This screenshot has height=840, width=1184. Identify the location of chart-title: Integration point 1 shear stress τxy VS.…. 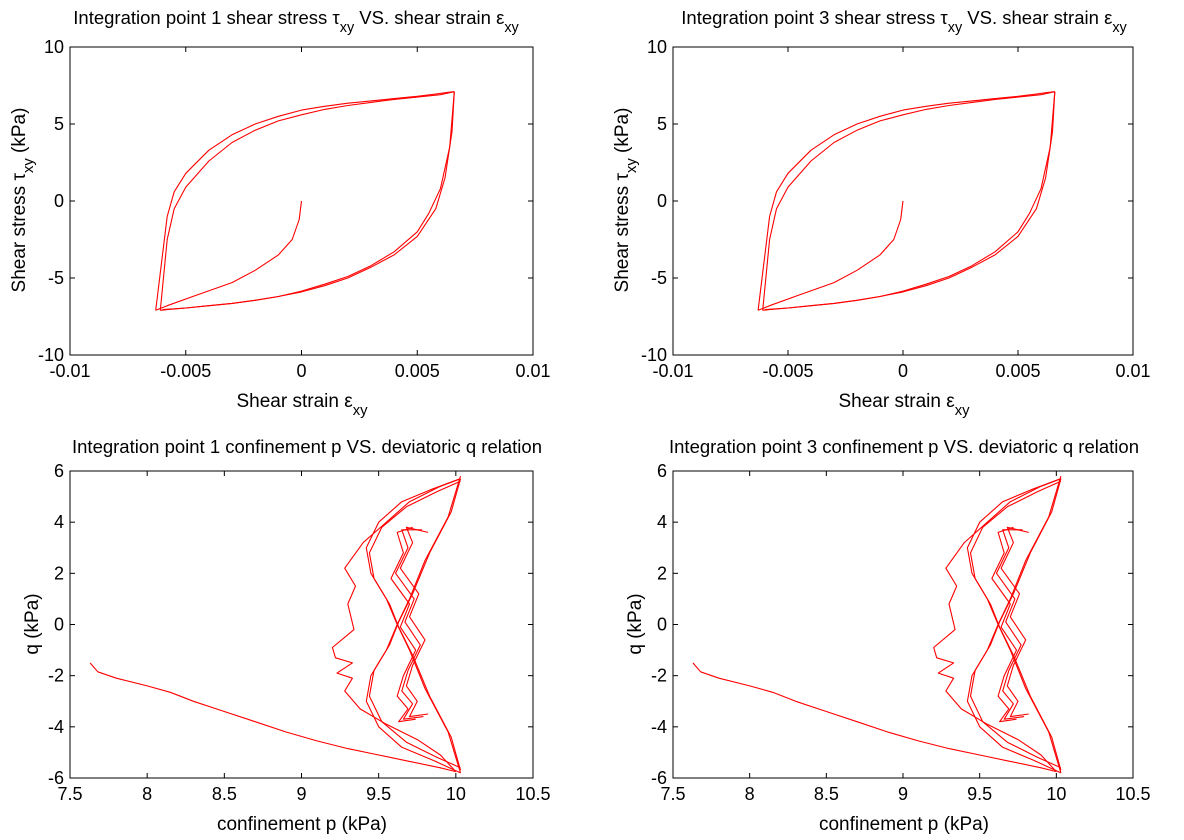
(296, 21).